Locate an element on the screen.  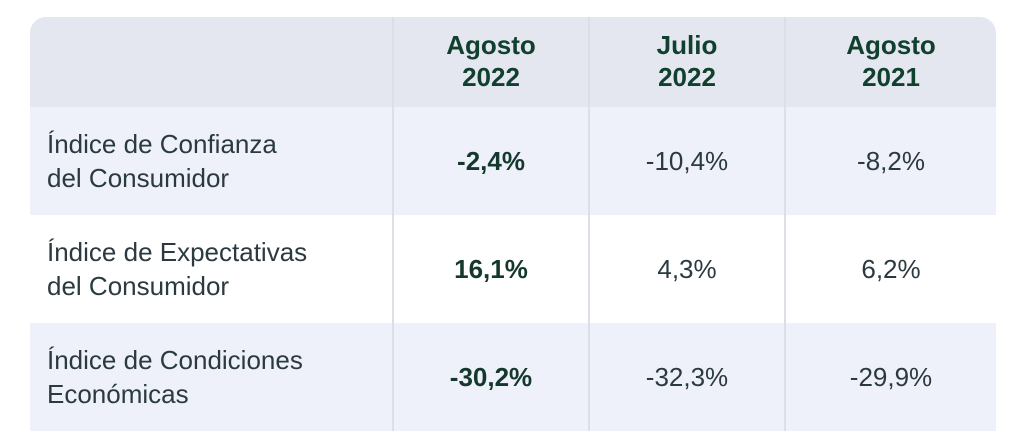
header-julio-2022: Julio 2022 is located at coordinates (686, 62).